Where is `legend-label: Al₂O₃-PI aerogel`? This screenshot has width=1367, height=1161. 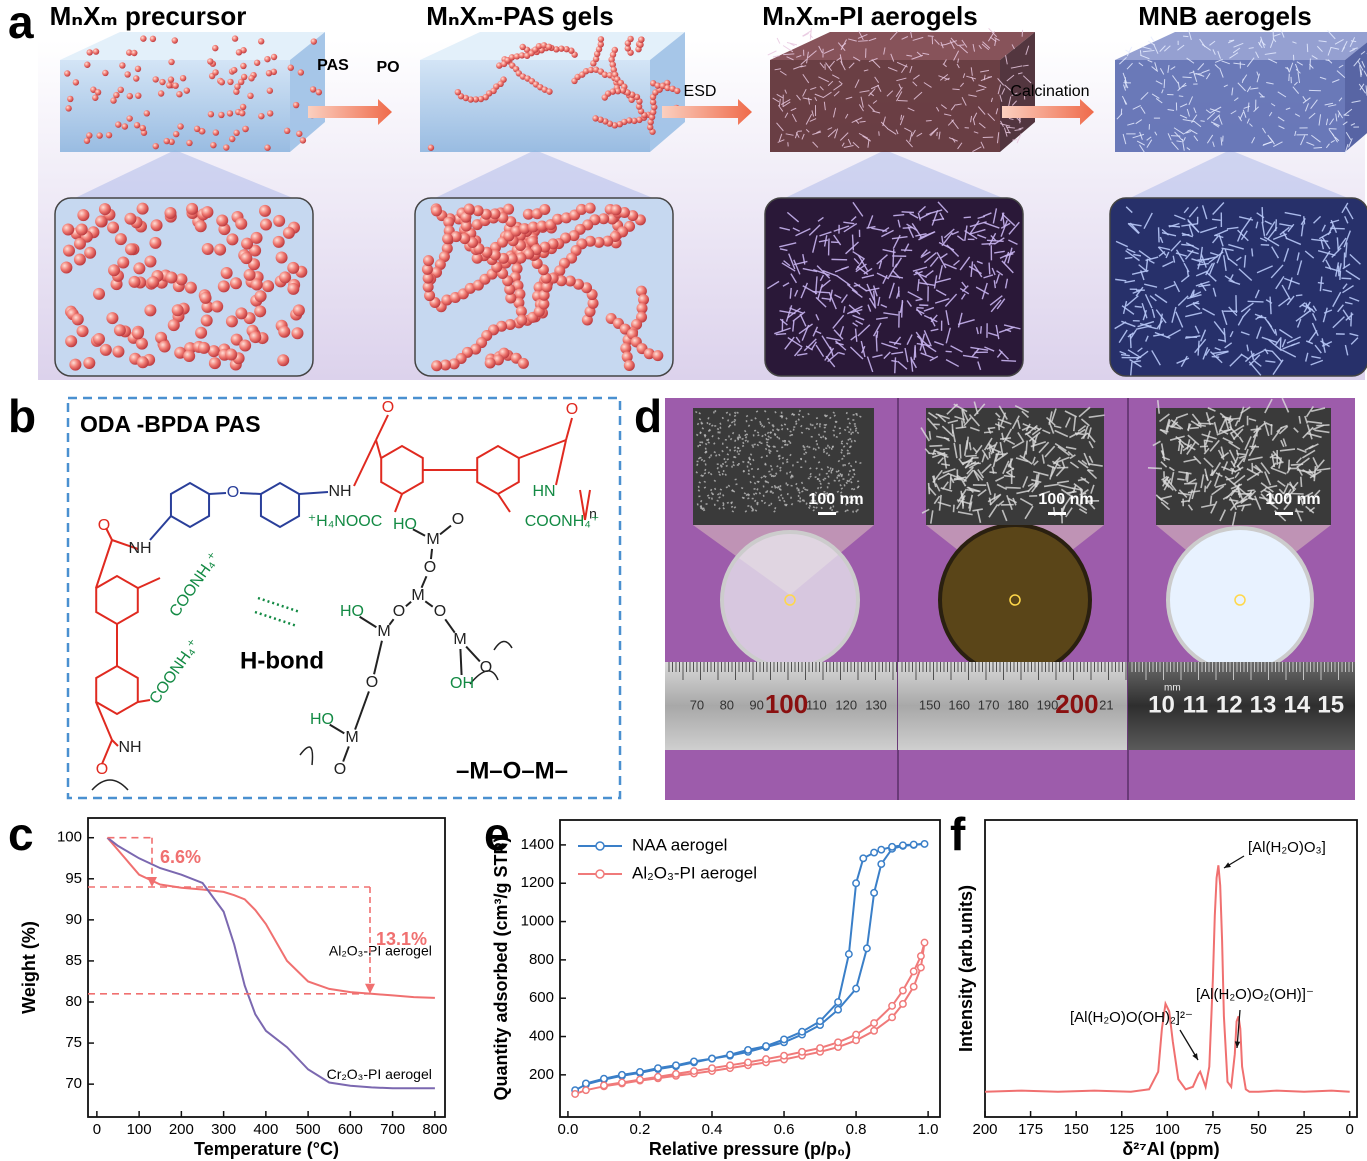 legend-label: Al₂O₃-PI aerogel is located at coordinates (694, 872).